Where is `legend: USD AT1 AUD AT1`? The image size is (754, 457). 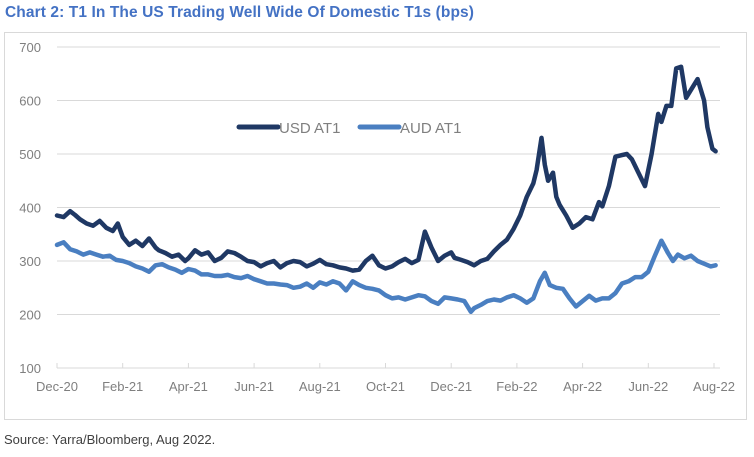
legend: USD AT1 AUD AT1 is located at coordinates (348, 128).